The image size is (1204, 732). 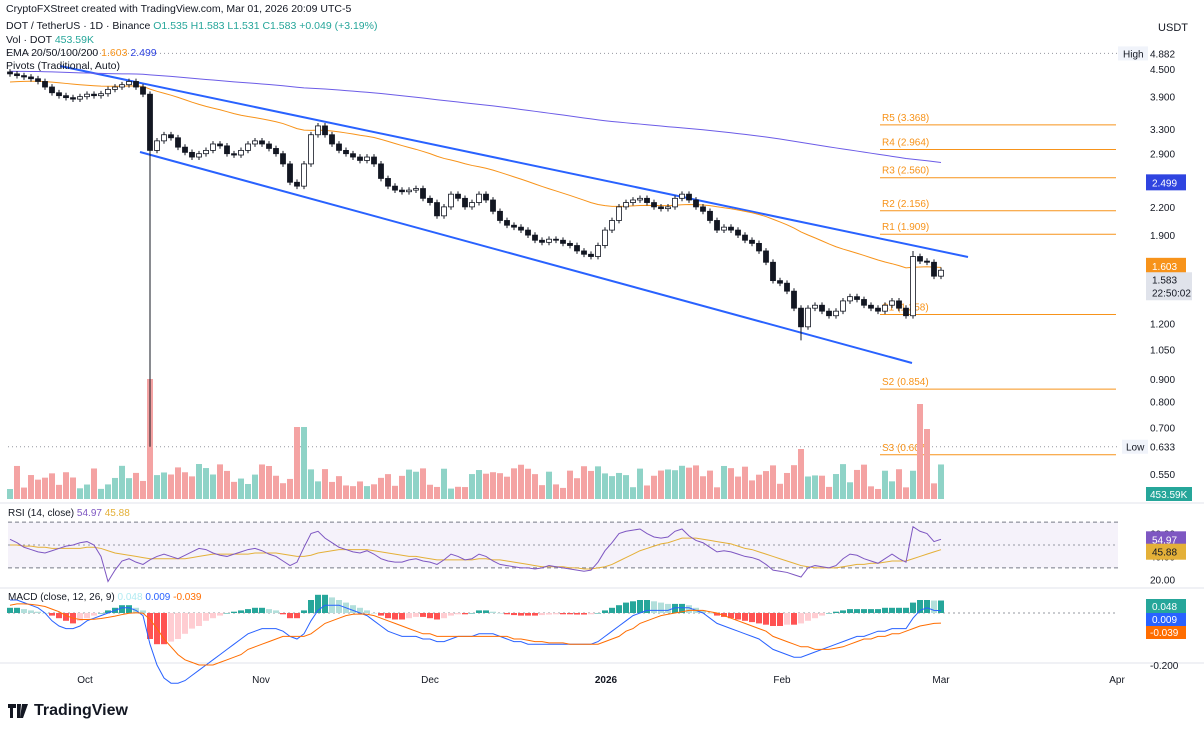 What do you see at coordinates (279, 26) in the screenshot?
I see `close-value: C1.583` at bounding box center [279, 26].